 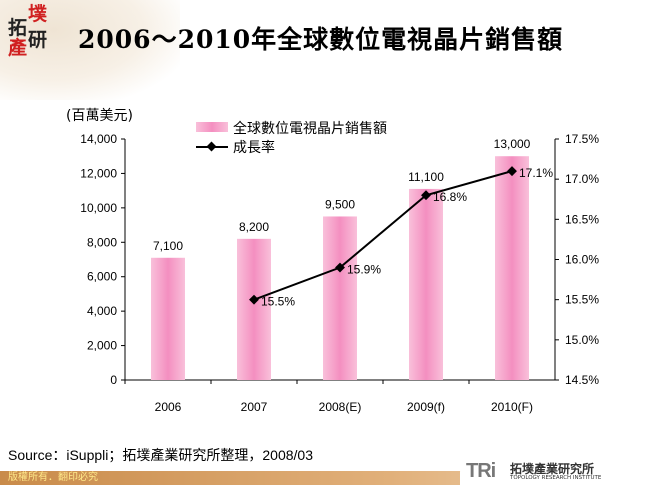 What do you see at coordinates (18, 28) in the screenshot?
I see `logo-char: 拓` at bounding box center [18, 28].